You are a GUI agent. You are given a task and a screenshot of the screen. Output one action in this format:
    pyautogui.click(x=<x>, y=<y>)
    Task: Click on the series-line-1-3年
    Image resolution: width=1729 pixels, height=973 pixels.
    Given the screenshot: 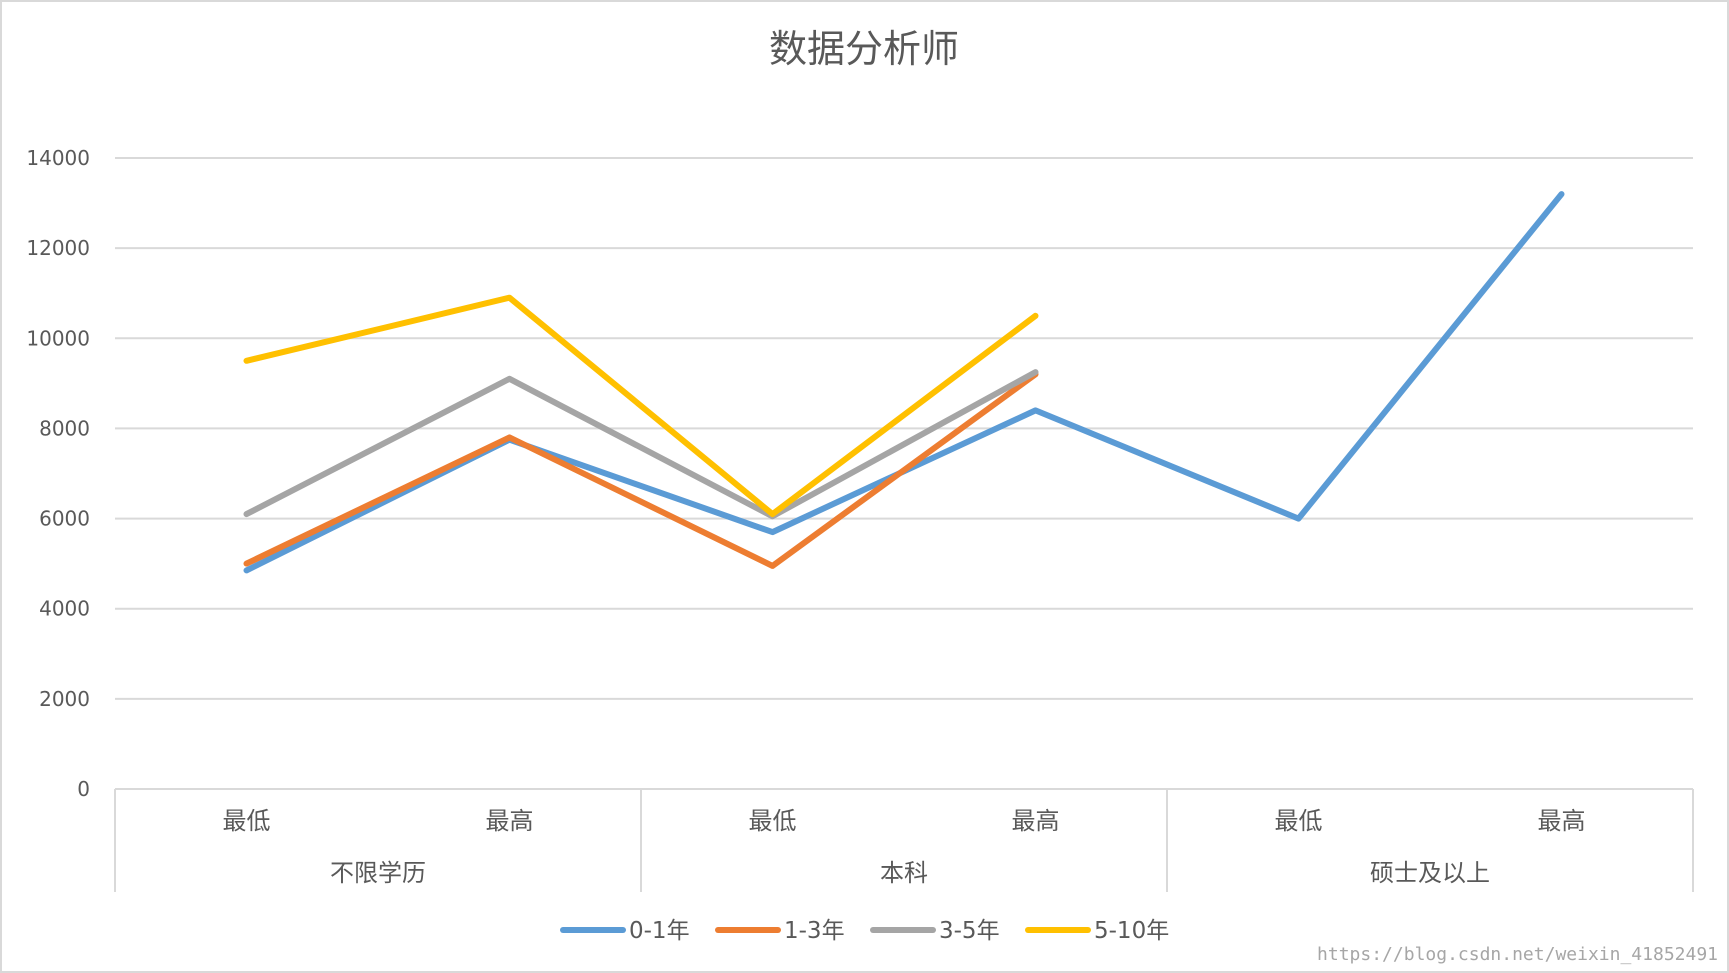 What is the action you would take?
    pyautogui.click(x=641, y=470)
    